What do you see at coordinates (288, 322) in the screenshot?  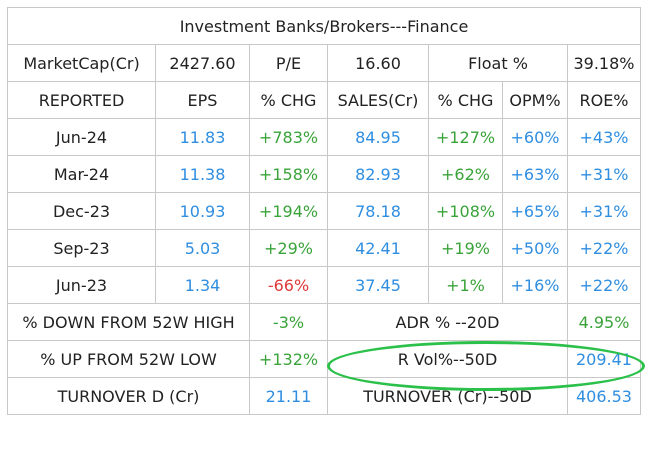 I see `down-from-52w-high-value: -3%` at bounding box center [288, 322].